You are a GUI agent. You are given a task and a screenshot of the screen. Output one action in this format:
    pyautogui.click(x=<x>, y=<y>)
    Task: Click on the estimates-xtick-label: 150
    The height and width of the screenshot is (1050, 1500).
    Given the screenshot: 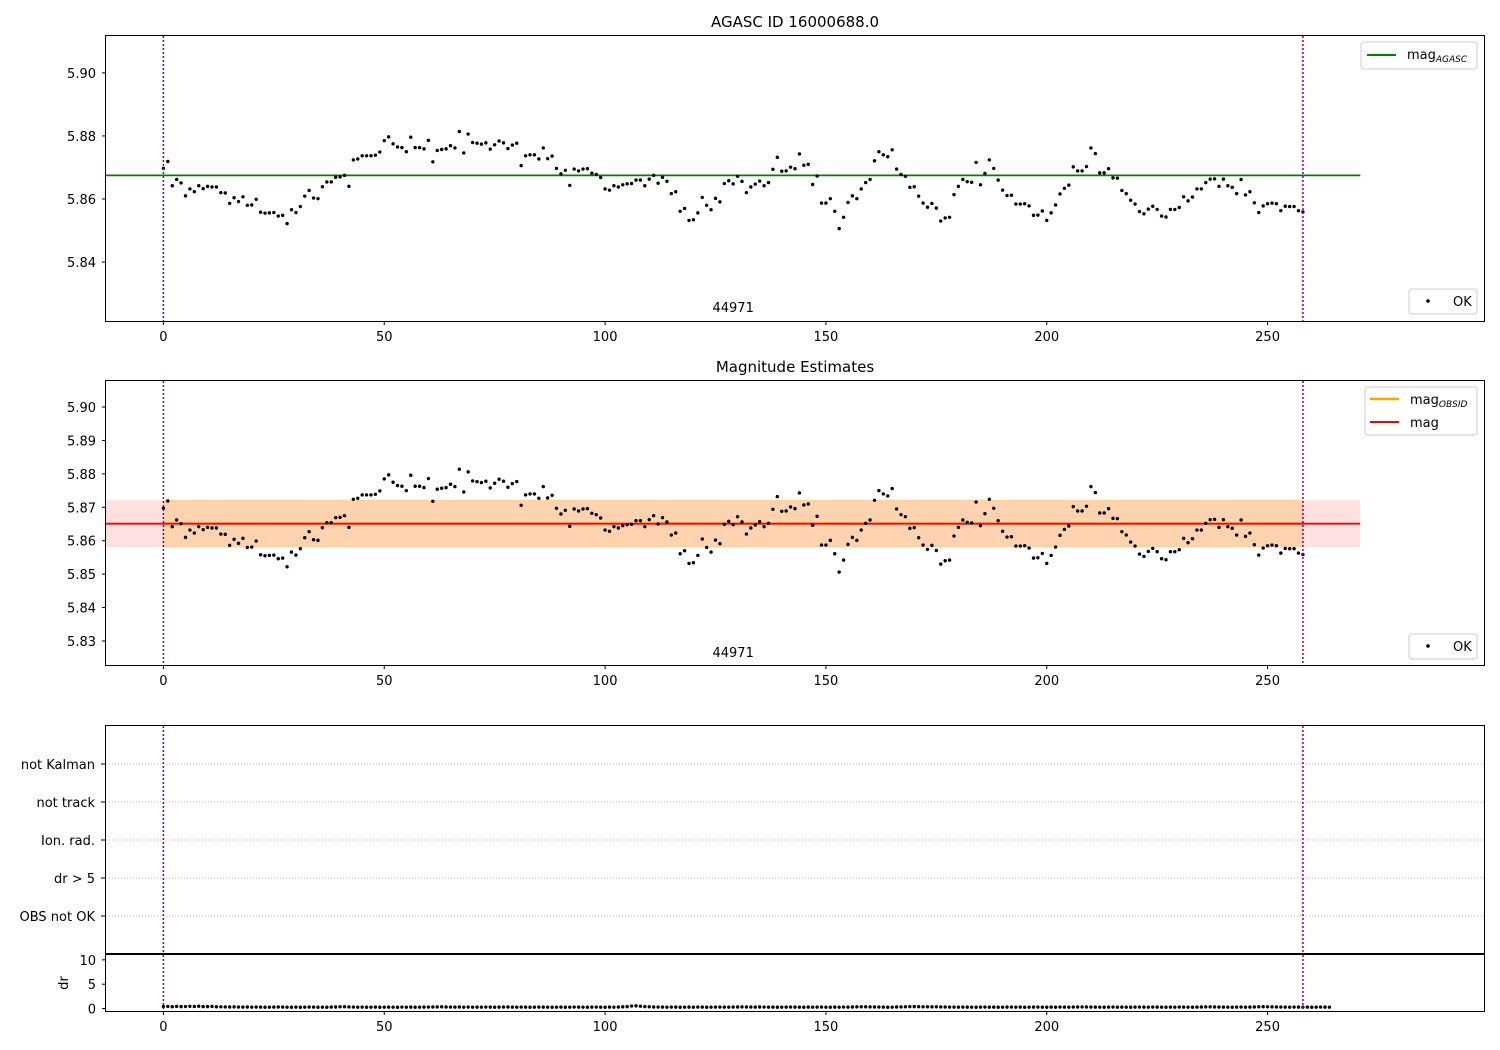 What is the action you would take?
    pyautogui.click(x=826, y=681)
    